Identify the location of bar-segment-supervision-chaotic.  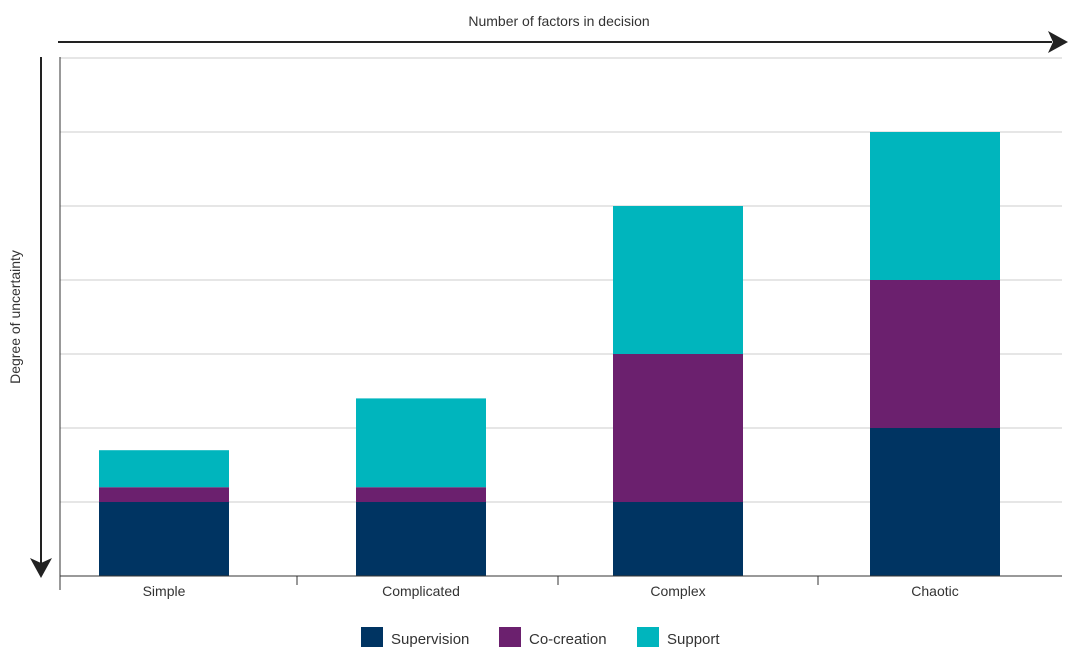
(935, 502).